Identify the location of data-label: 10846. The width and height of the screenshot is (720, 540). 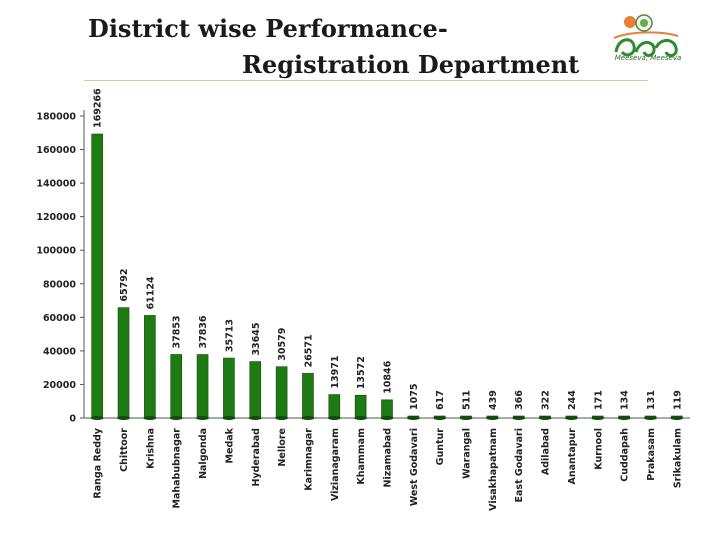
(388, 376).